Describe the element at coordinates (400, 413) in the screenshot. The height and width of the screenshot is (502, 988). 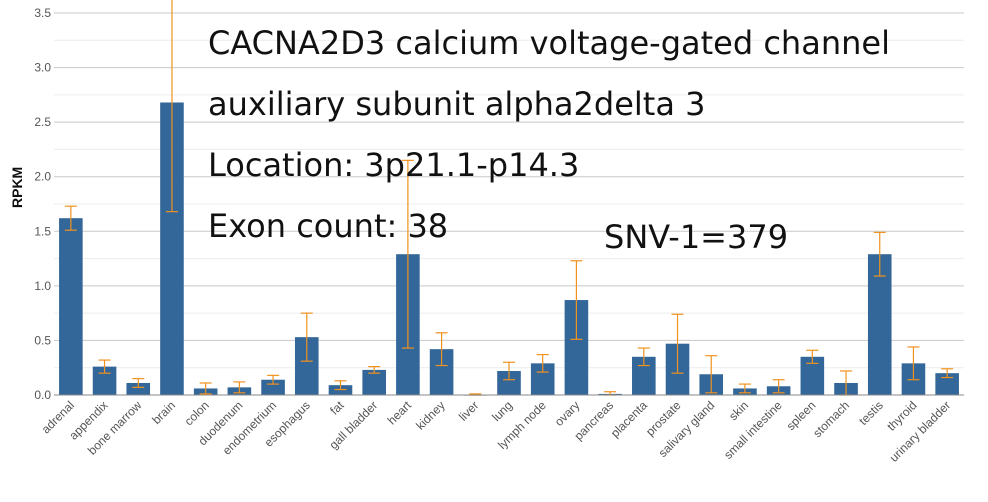
I see `x-tick-label: heart` at that location.